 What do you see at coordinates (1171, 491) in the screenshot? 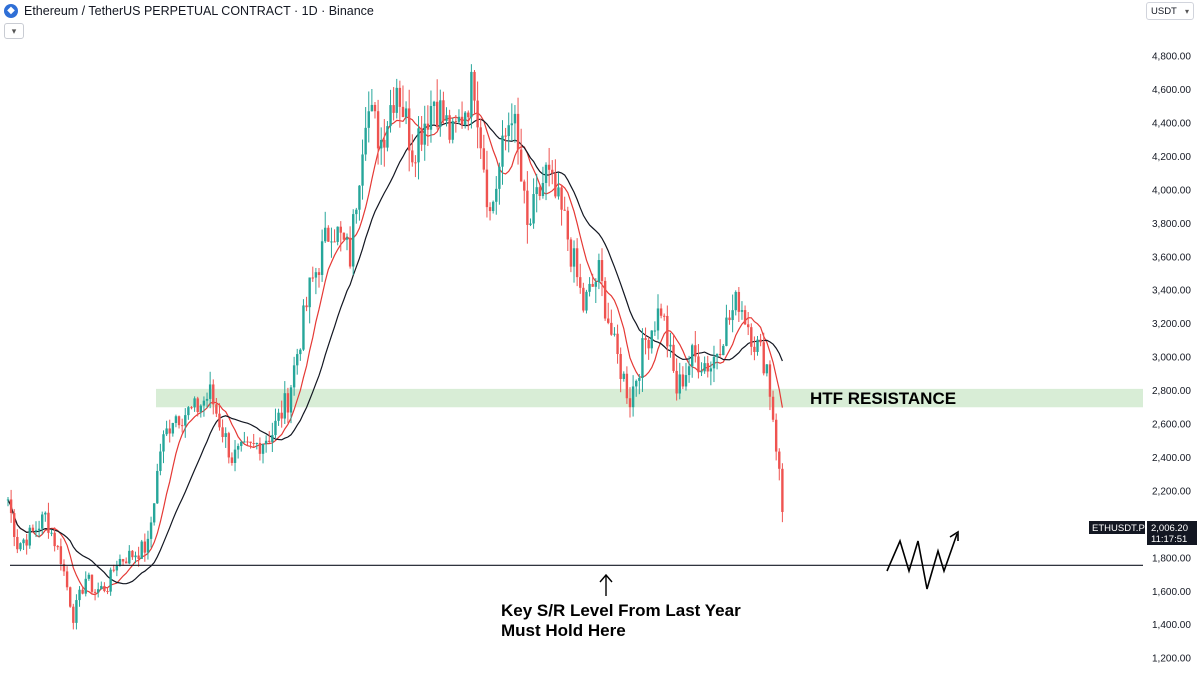
I see `price-tick-label: 2,200.00` at bounding box center [1171, 491].